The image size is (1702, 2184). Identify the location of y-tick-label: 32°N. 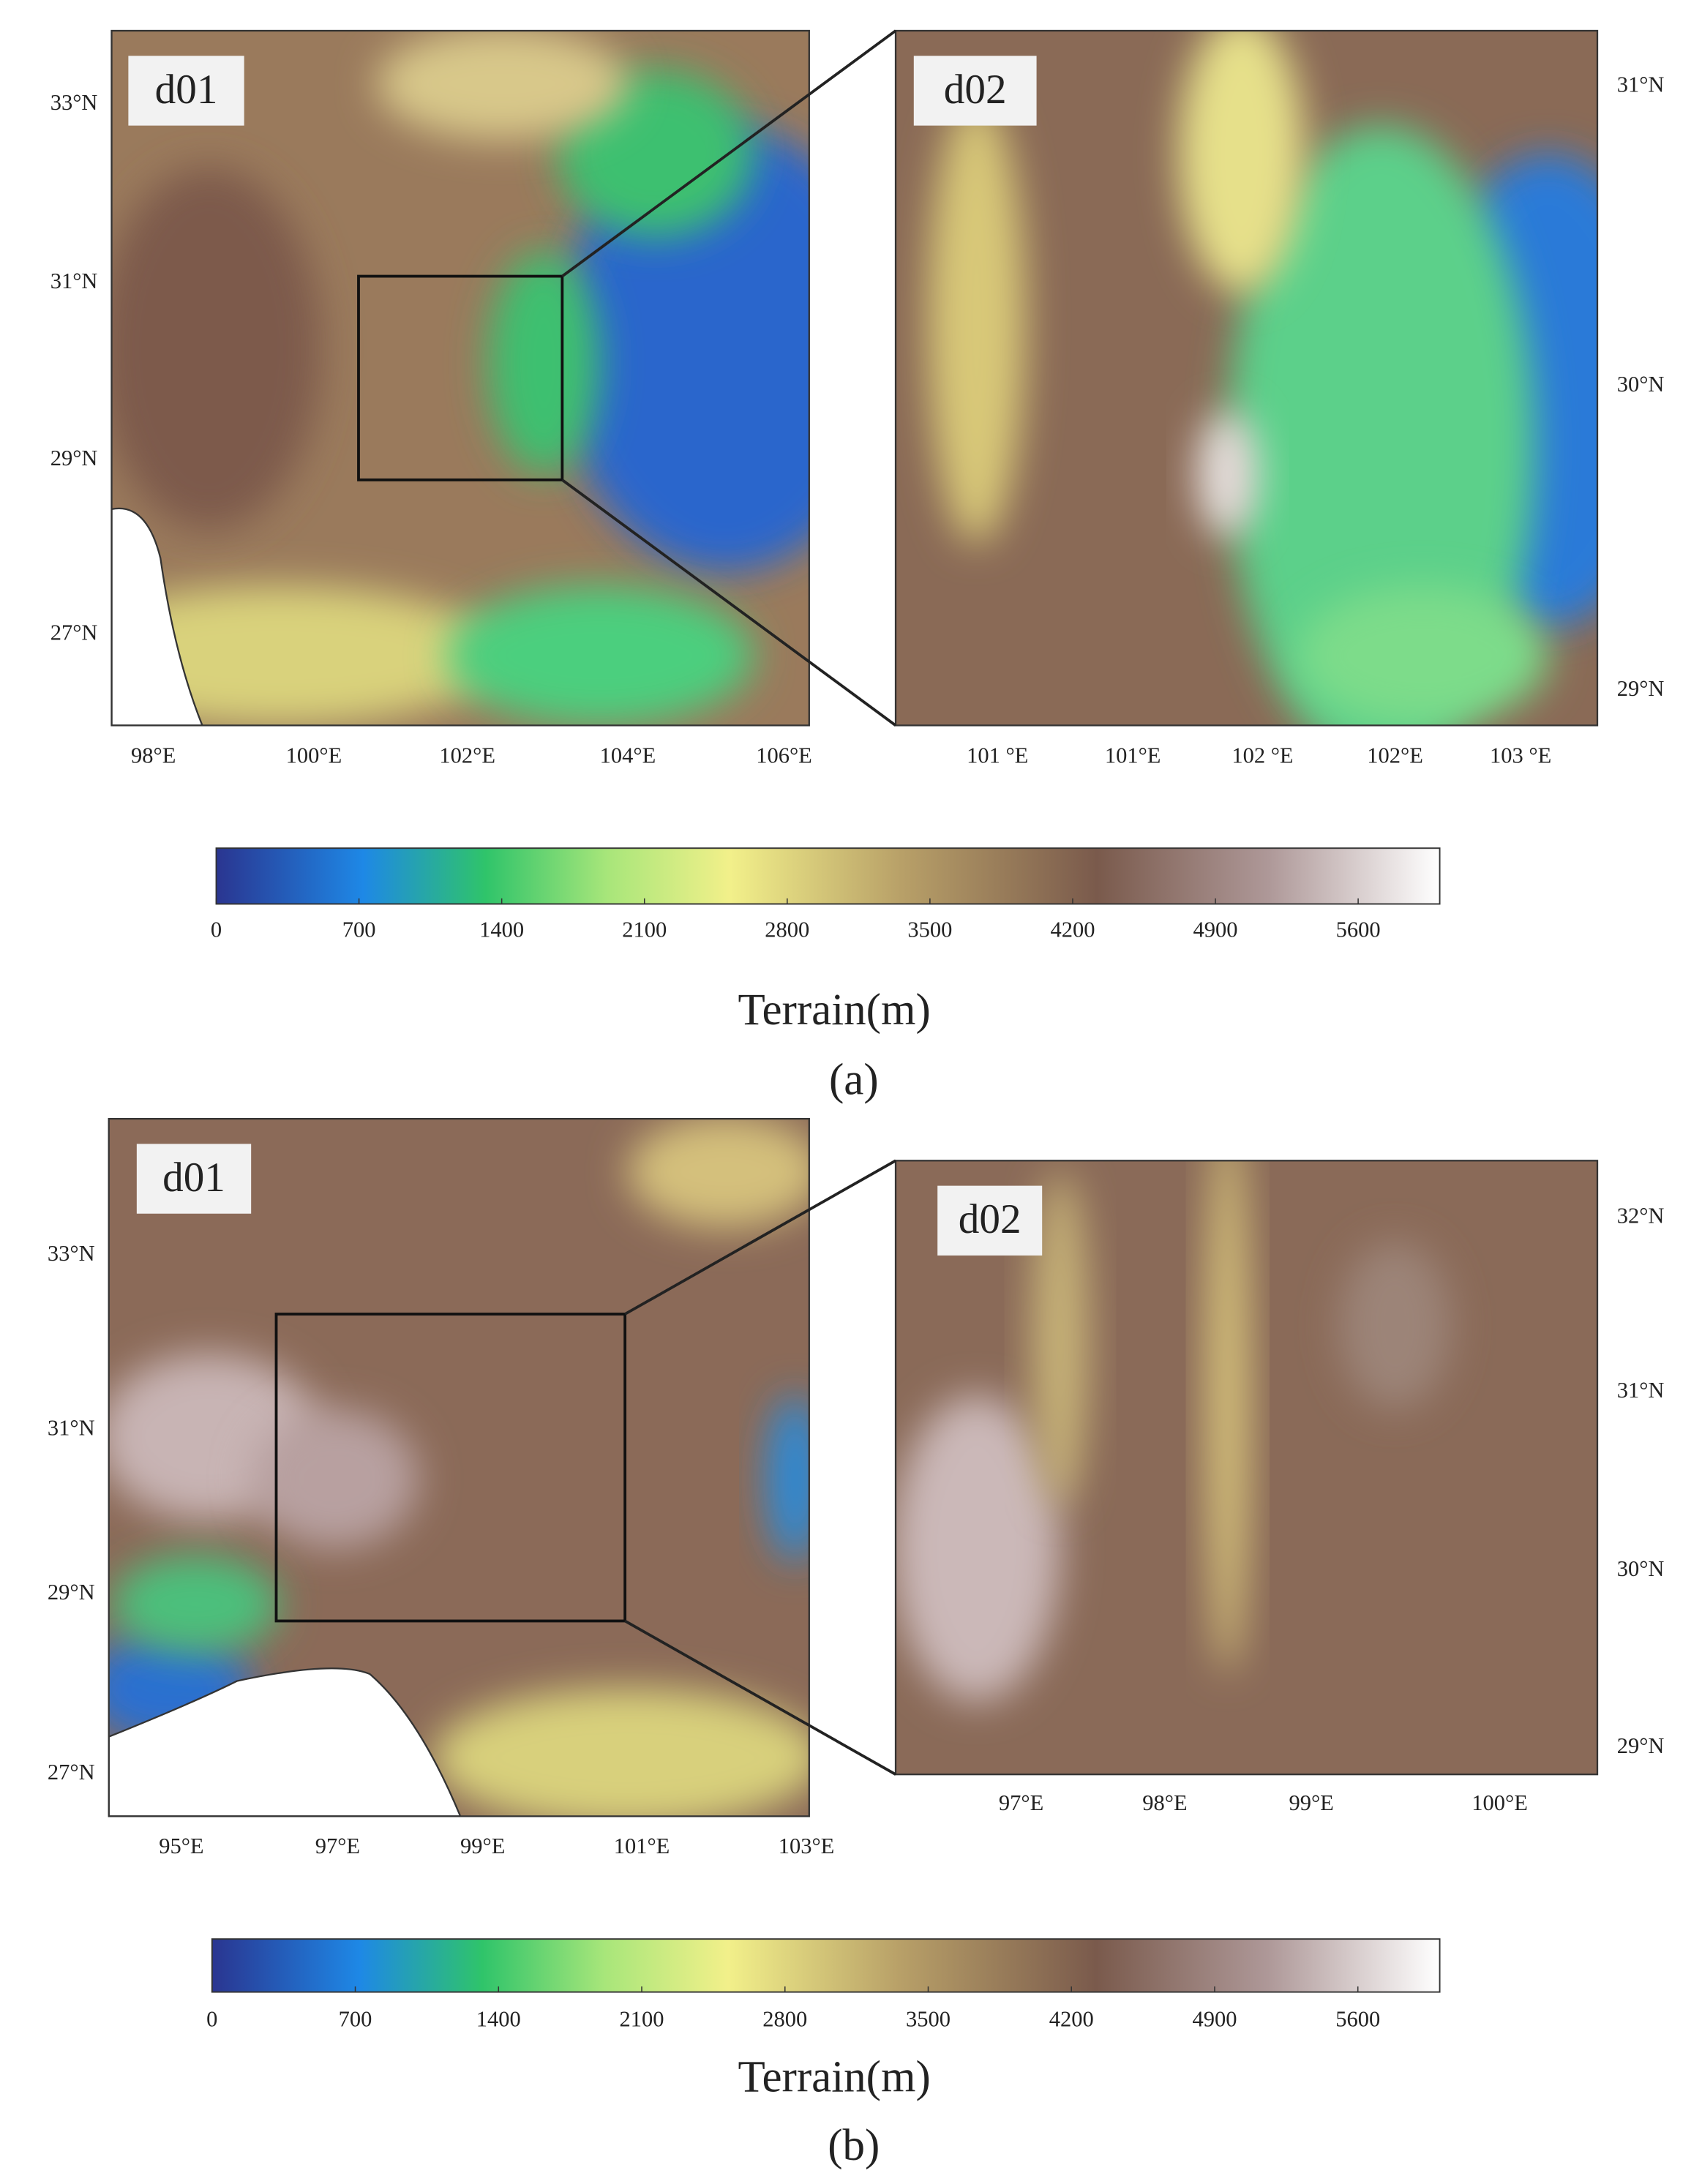
(1641, 1215).